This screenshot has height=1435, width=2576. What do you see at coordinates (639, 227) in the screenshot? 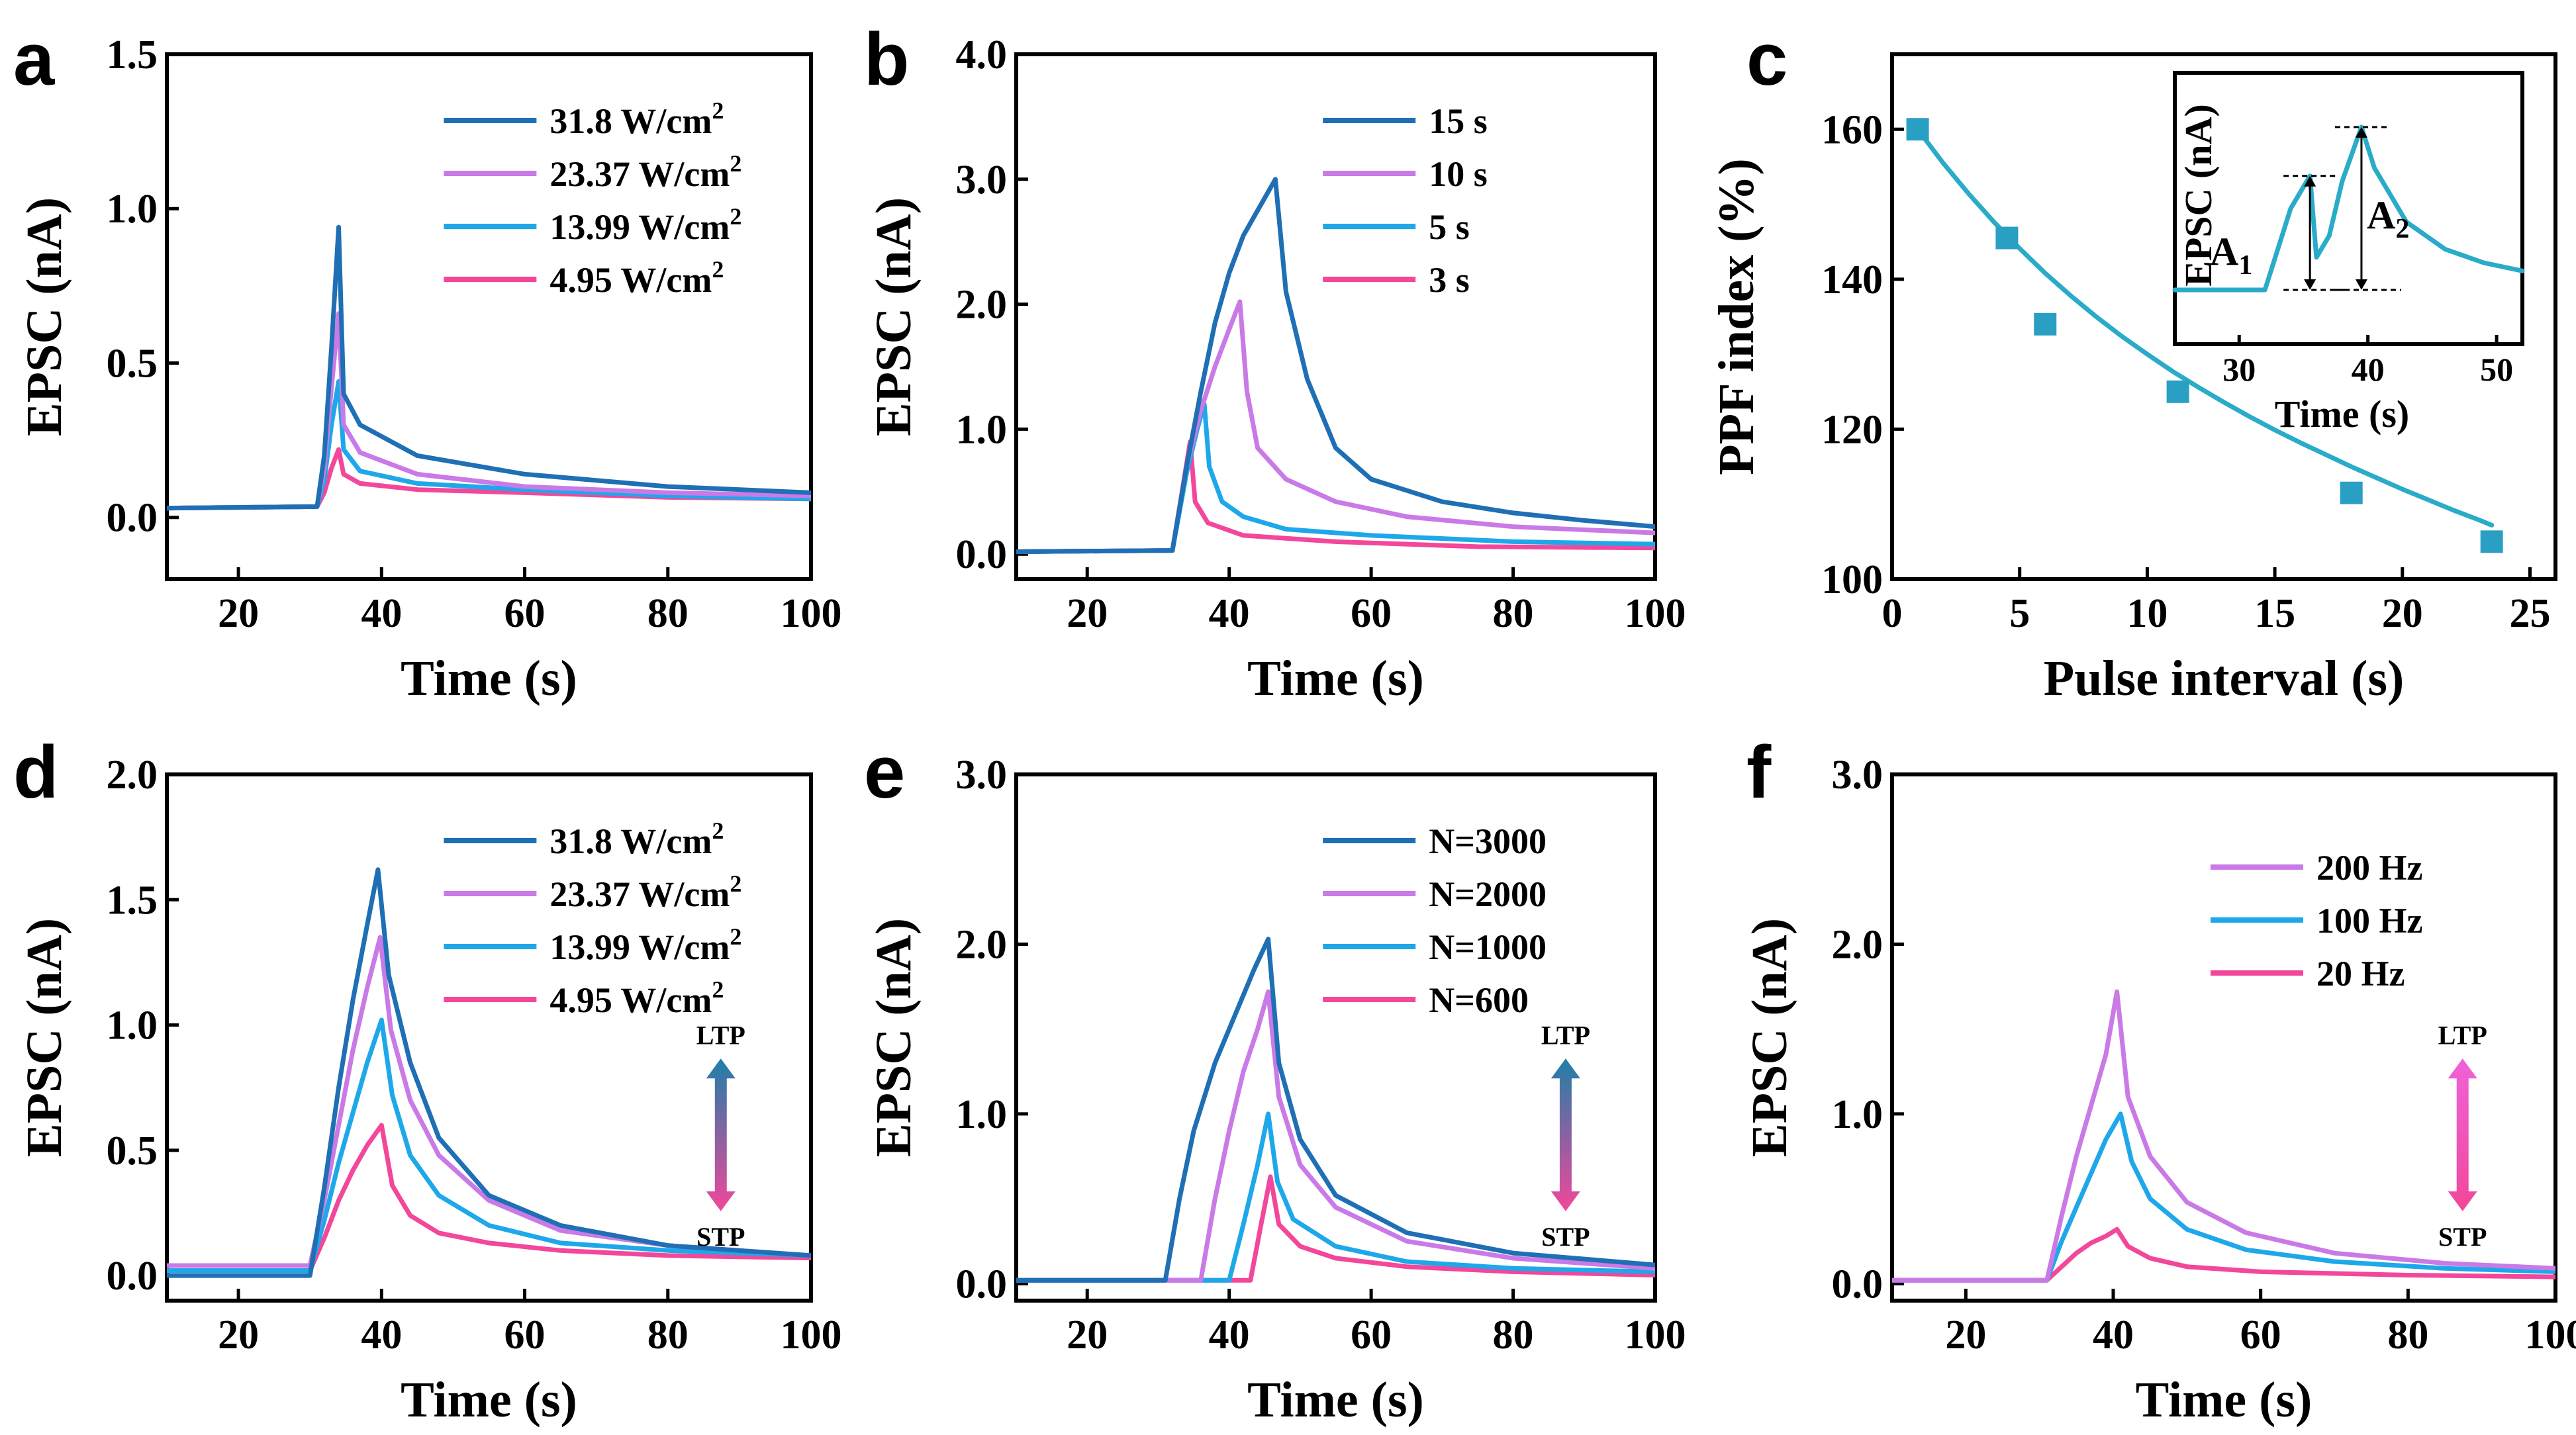
I see `legend-label-text: 13.99 W/cm` at bounding box center [639, 227].